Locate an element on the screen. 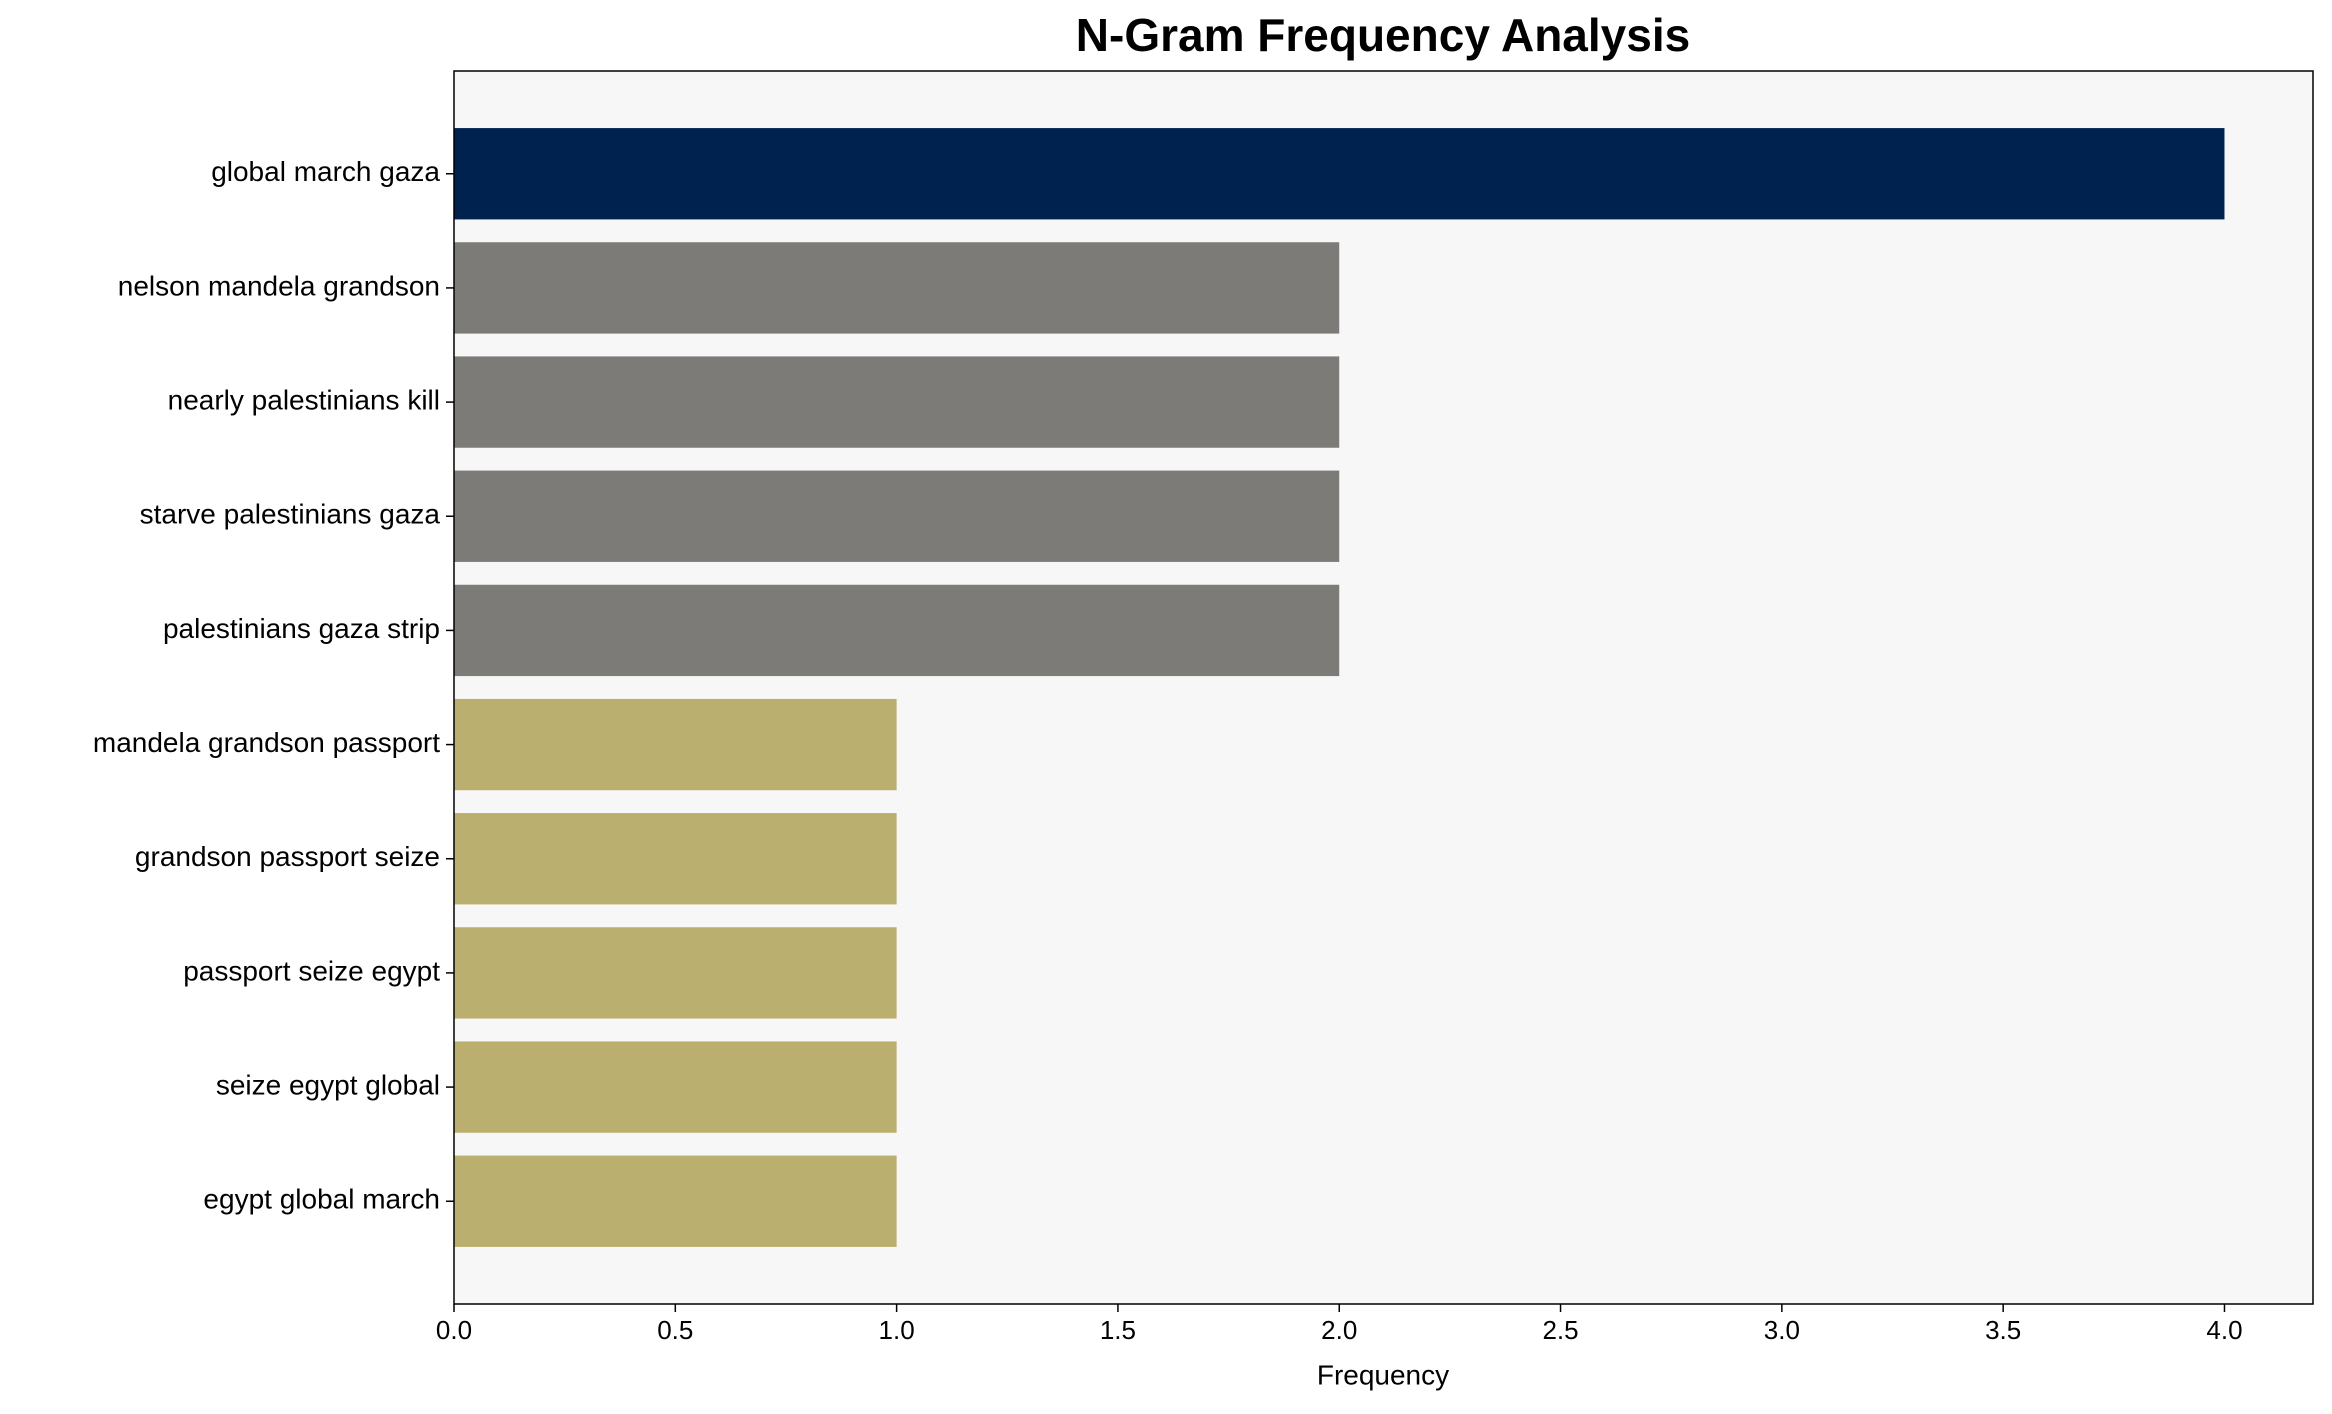 Image resolution: width=2332 pixels, height=1414 pixels. x-tick-label: 2.5 is located at coordinates (1560, 1330).